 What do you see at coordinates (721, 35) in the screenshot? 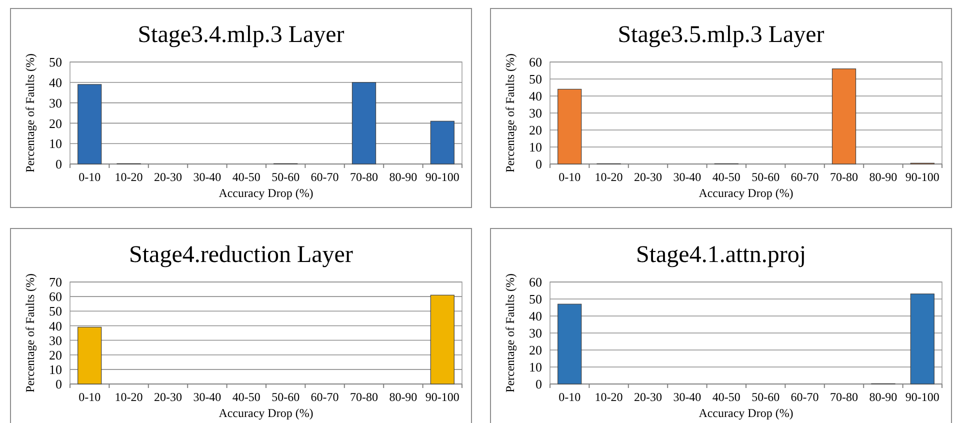
I see `chart-title: Stage3.5.mlp.3 Layer` at bounding box center [721, 35].